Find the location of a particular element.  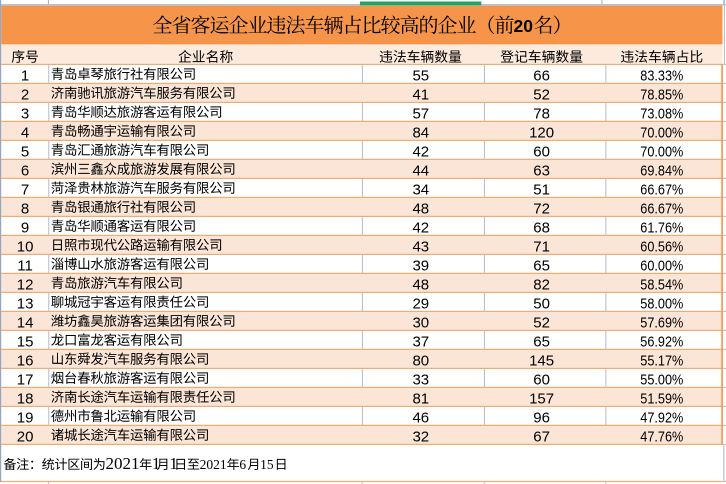

svg-text: 84 is located at coordinates (420, 133).